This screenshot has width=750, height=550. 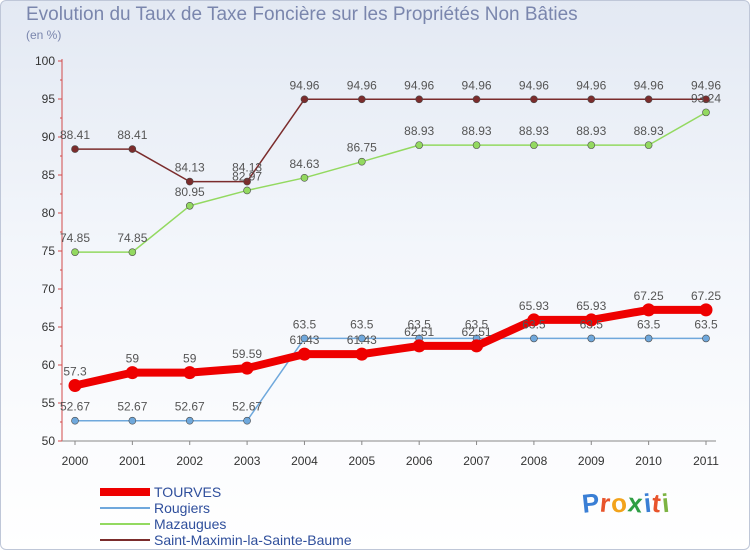 What do you see at coordinates (666, 503) in the screenshot?
I see `logo-letter: i` at bounding box center [666, 503].